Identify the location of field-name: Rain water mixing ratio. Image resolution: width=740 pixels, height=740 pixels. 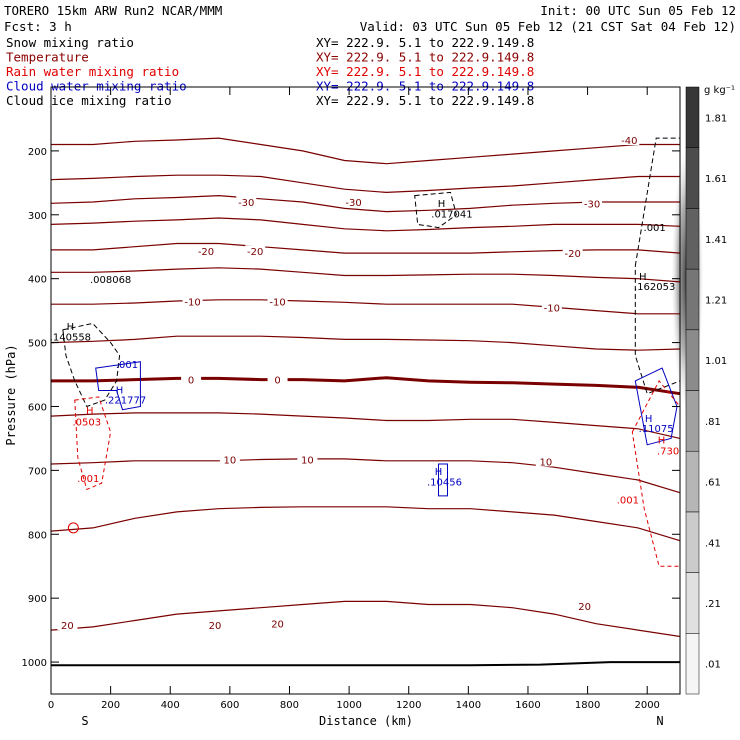
(92, 71).